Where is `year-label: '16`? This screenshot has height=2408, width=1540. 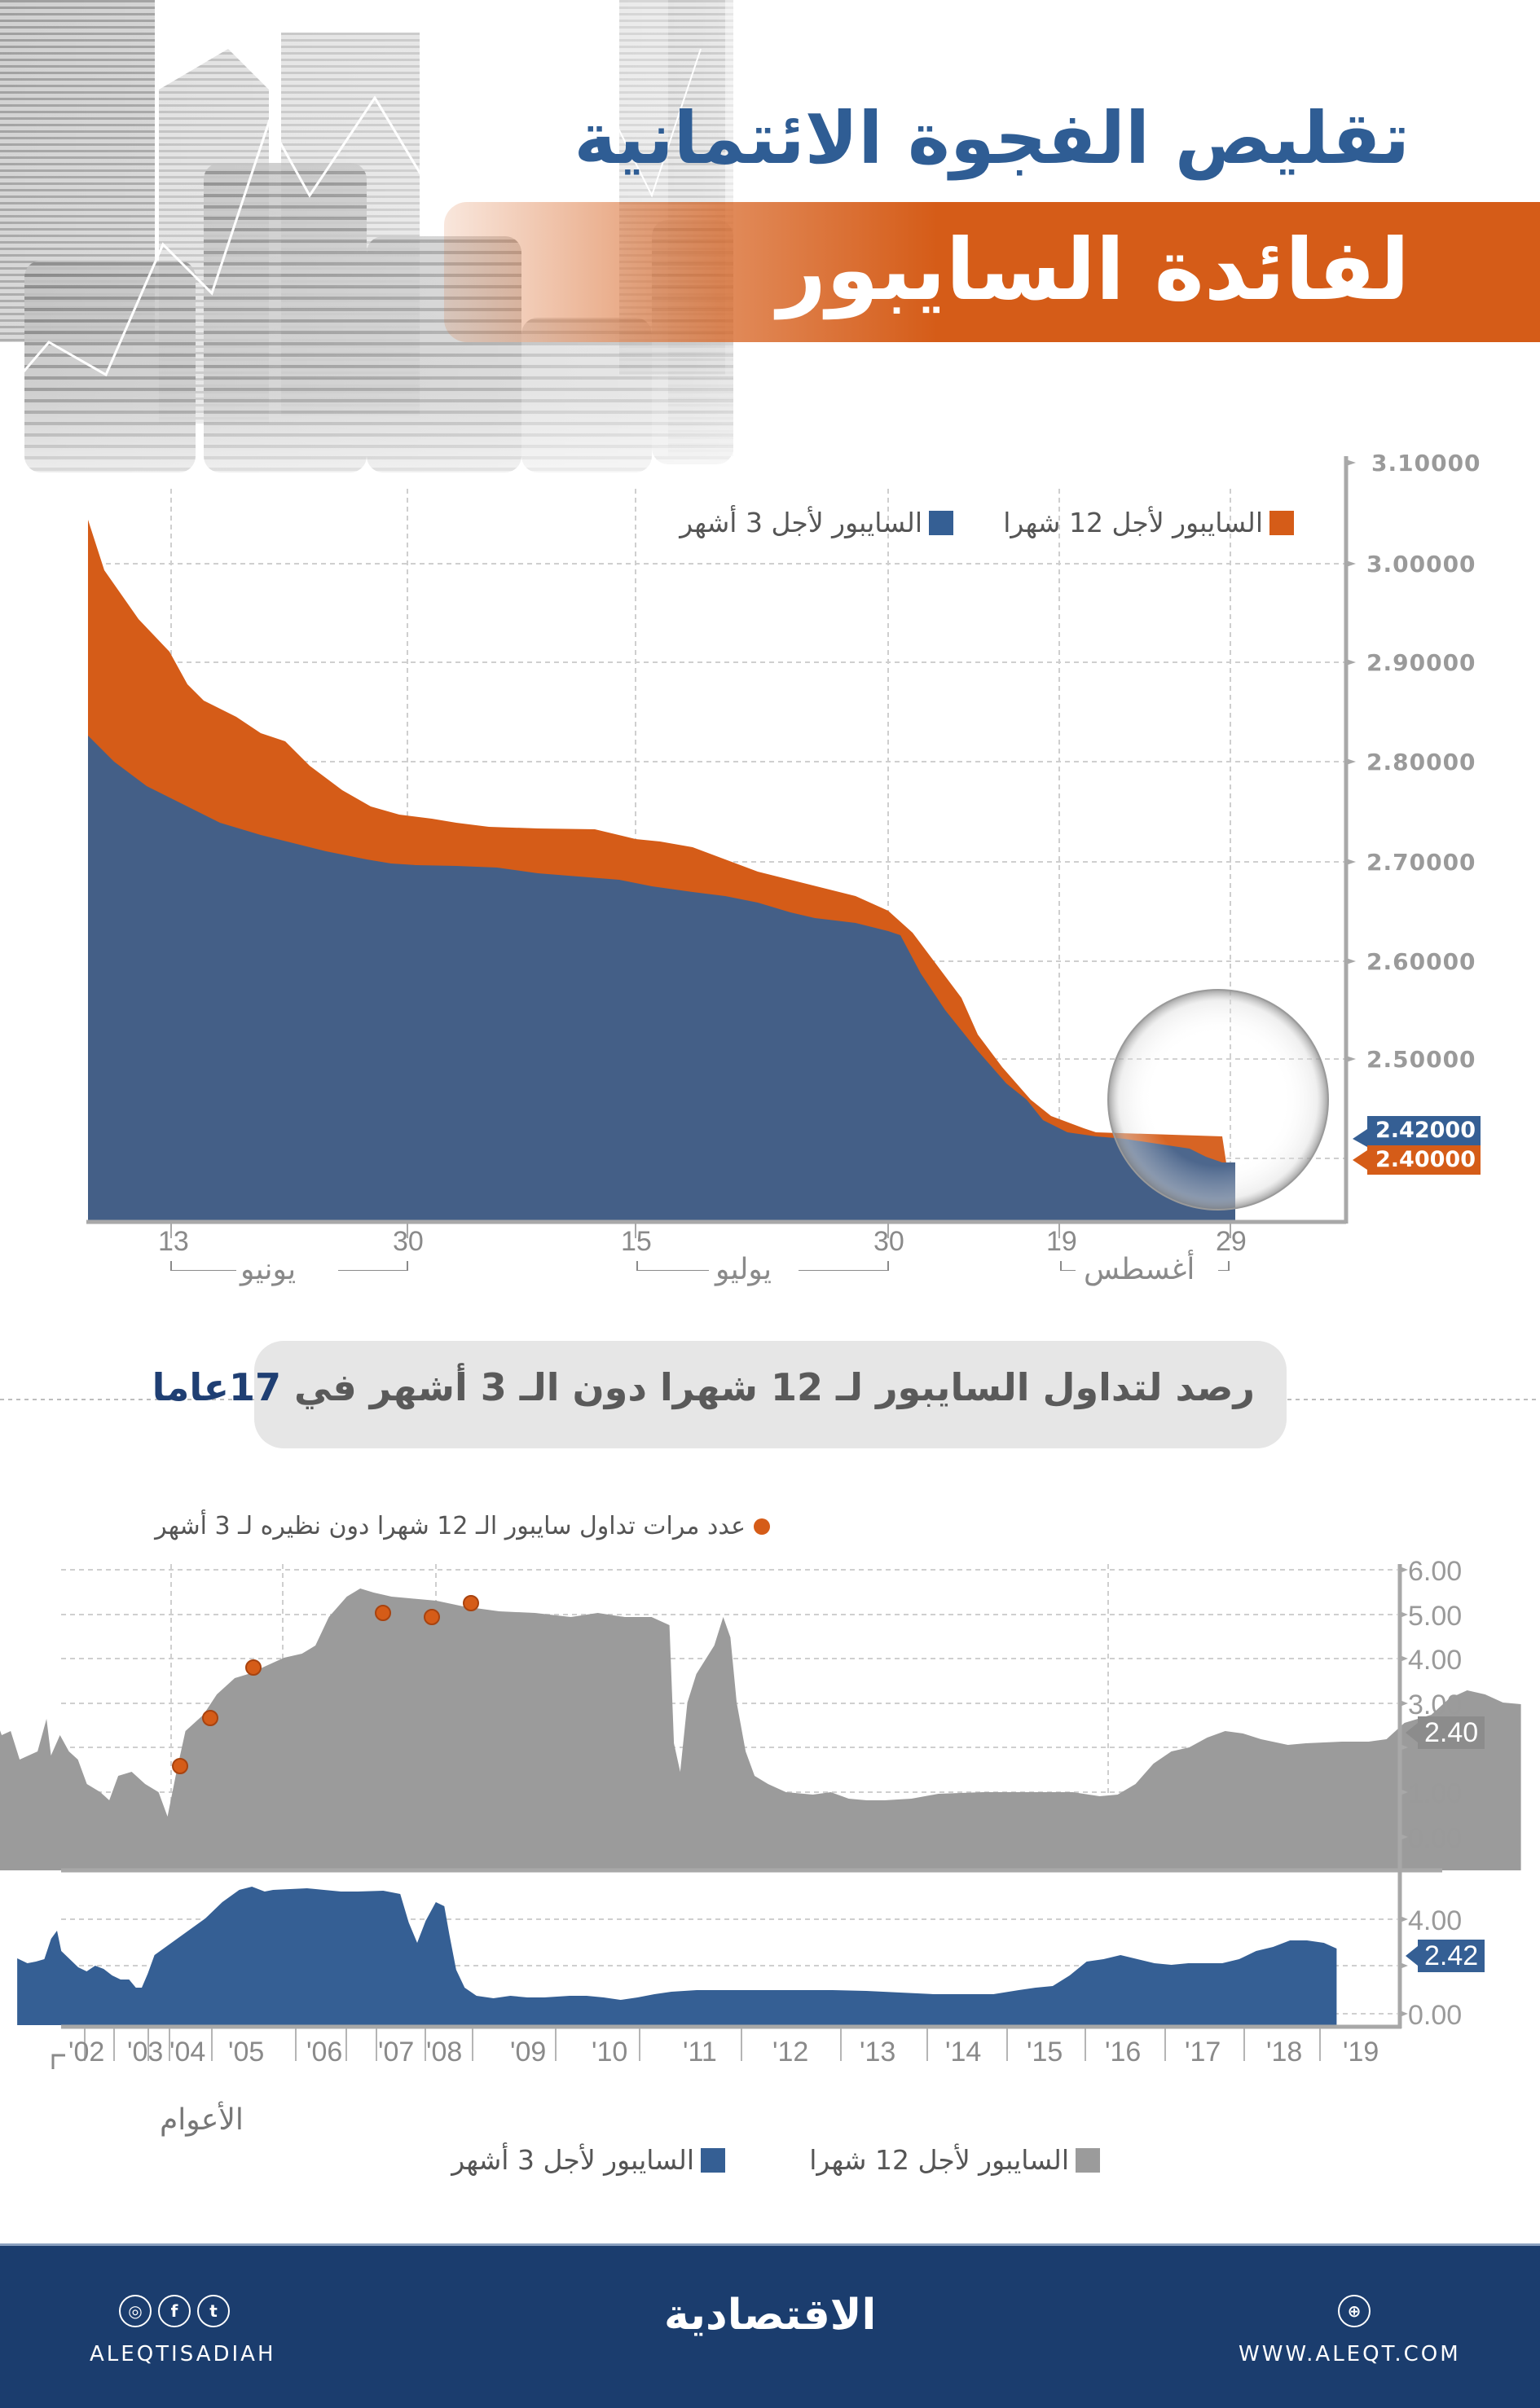 year-label: '16 is located at coordinates (1123, 2052).